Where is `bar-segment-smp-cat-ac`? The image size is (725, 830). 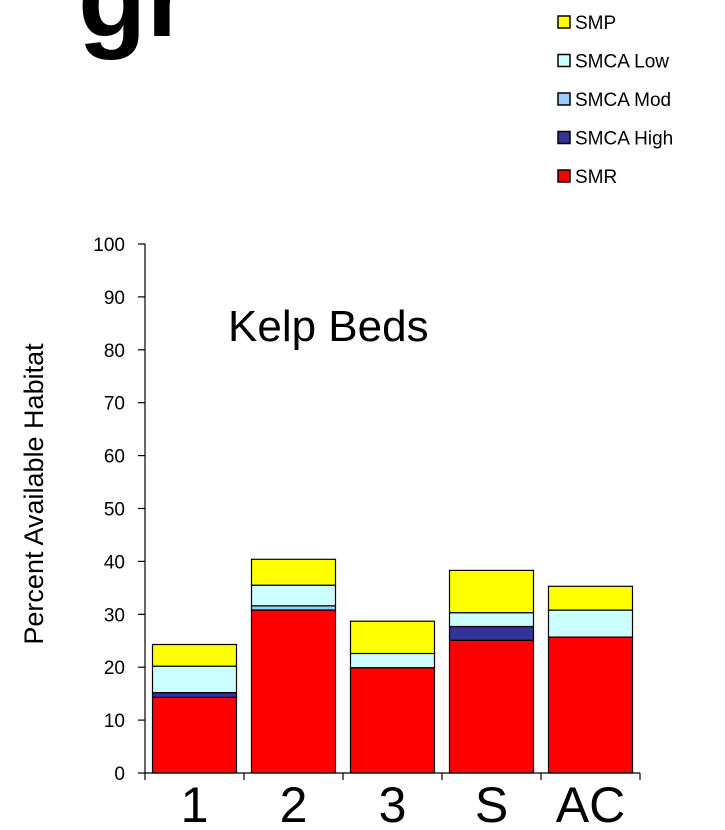 bar-segment-smp-cat-ac is located at coordinates (590, 598).